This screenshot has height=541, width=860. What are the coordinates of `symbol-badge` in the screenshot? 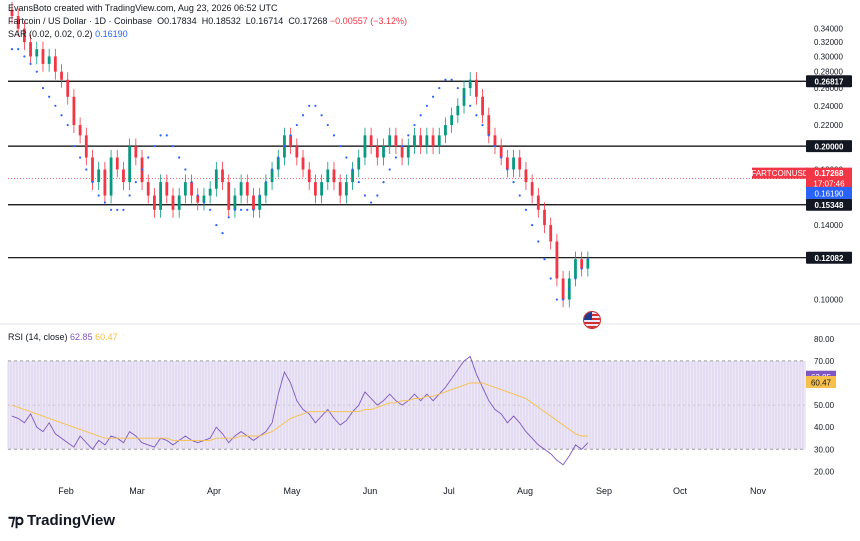 It's located at (780, 173).